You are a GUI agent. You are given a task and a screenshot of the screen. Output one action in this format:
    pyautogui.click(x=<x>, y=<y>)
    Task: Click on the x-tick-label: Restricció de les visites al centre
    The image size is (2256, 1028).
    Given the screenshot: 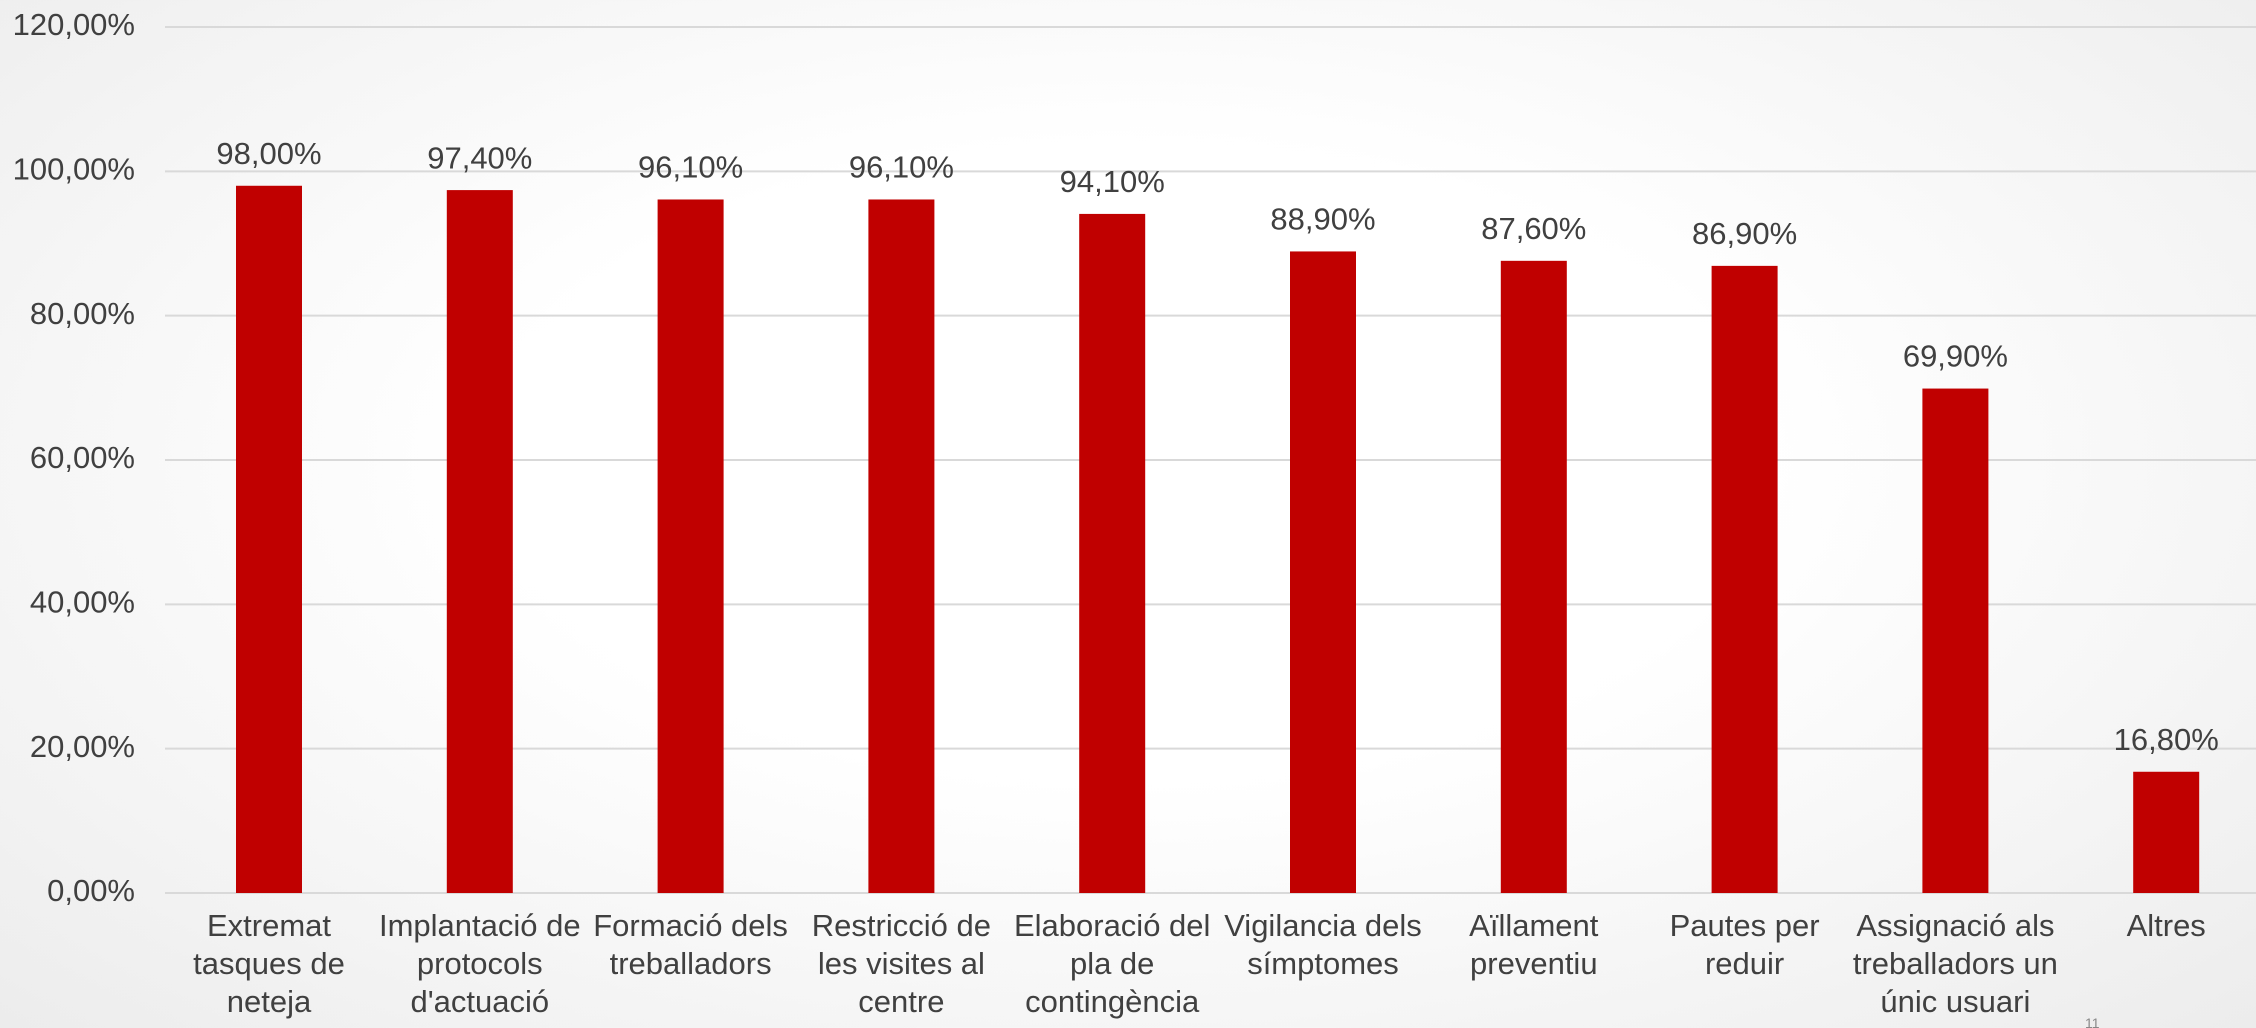 What is the action you would take?
    pyautogui.click(x=901, y=963)
    